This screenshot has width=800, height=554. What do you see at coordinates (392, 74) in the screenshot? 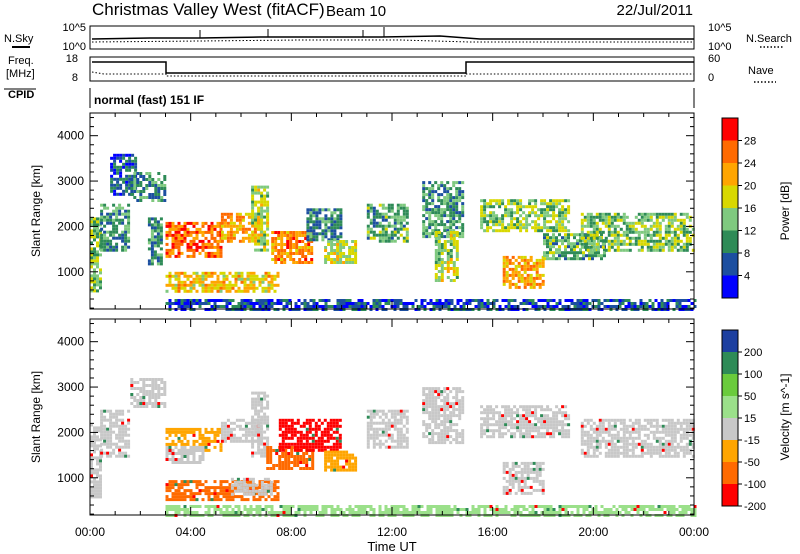
I see `nave-trace` at bounding box center [392, 74].